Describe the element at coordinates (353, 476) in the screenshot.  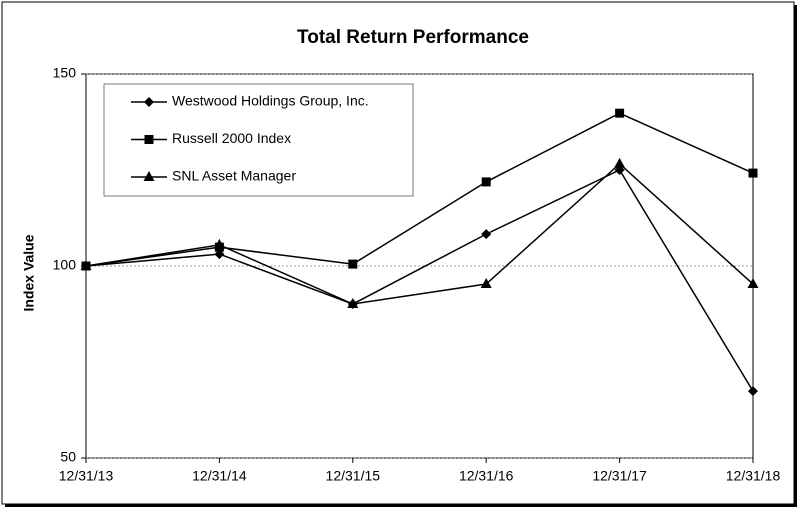
I see `x-tick-label: 12/31/15` at that location.